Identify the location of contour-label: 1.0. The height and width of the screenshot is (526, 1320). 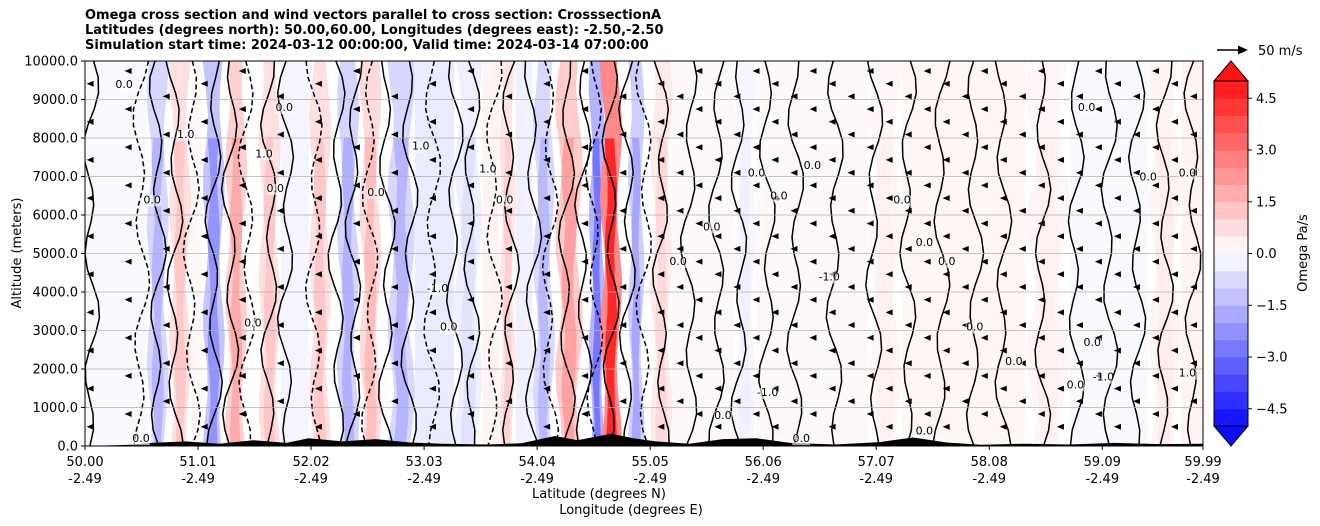
(488, 169).